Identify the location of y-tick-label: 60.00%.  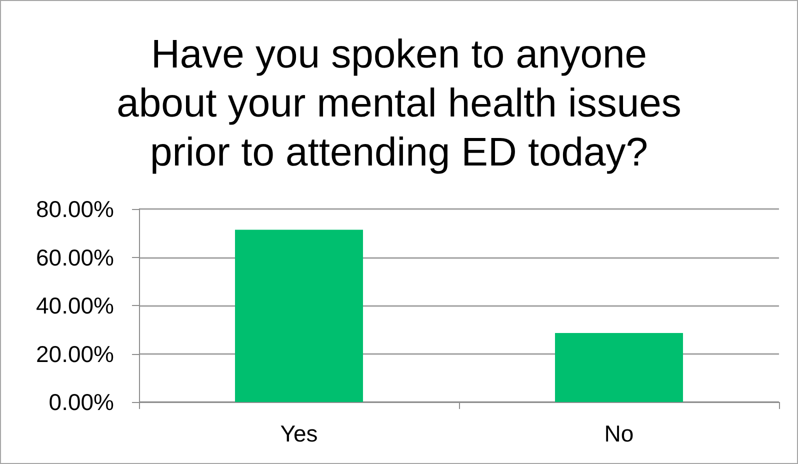
(75, 257).